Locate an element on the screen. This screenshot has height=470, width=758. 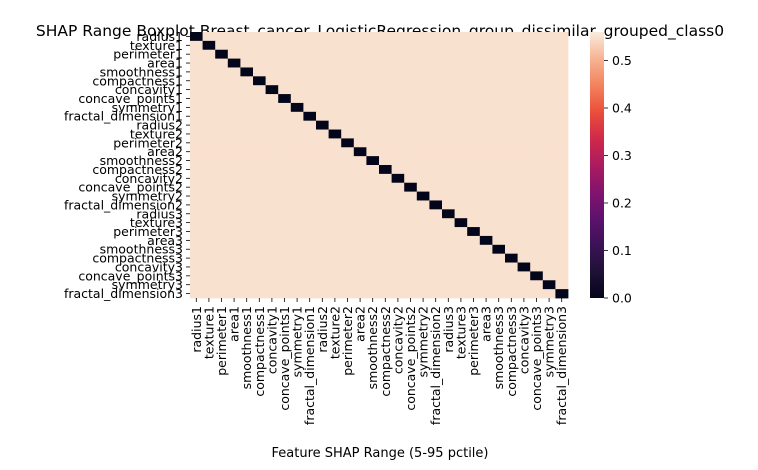
colorbar-tick-label: 0.2 is located at coordinates (622, 203).